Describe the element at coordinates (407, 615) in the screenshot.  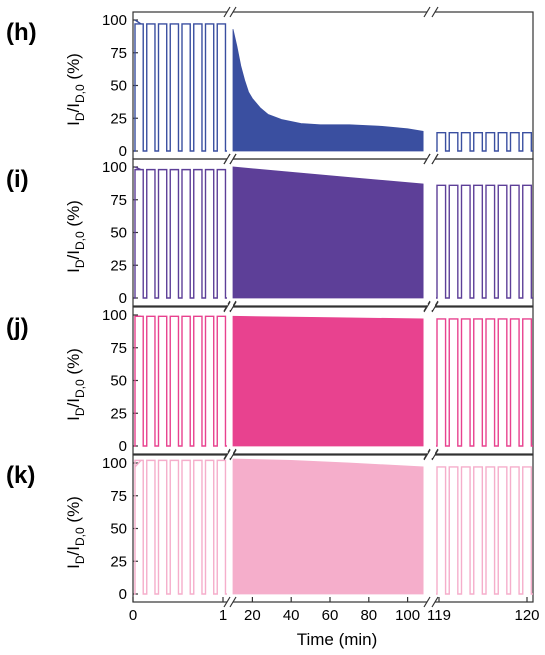
I see `x-tick-label: 100` at that location.